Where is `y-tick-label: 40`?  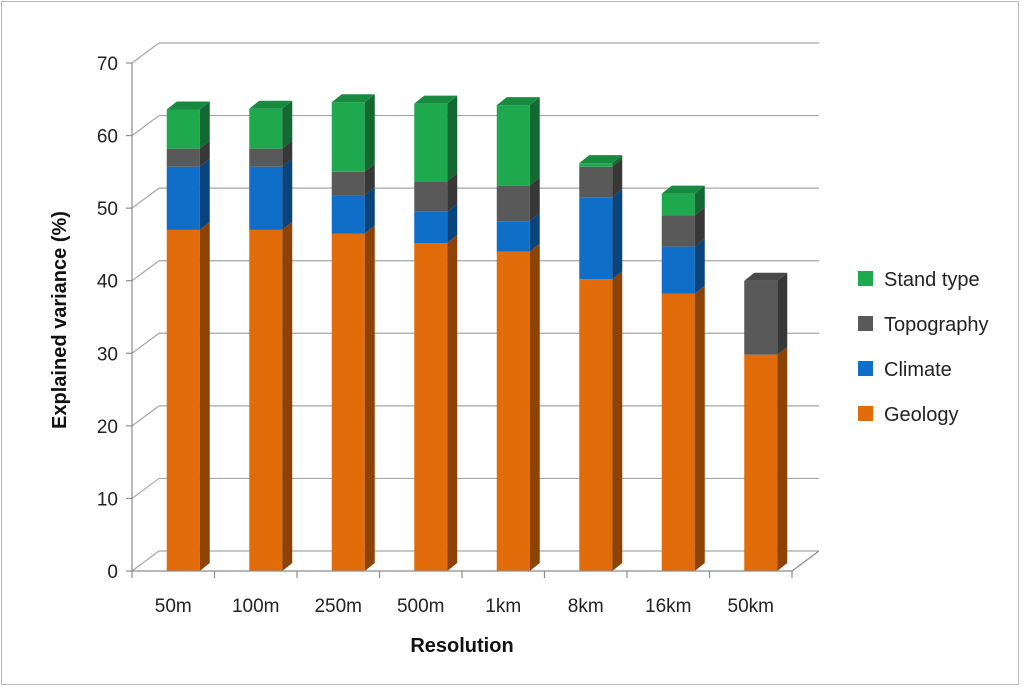 y-tick-label: 40 is located at coordinates (107, 282).